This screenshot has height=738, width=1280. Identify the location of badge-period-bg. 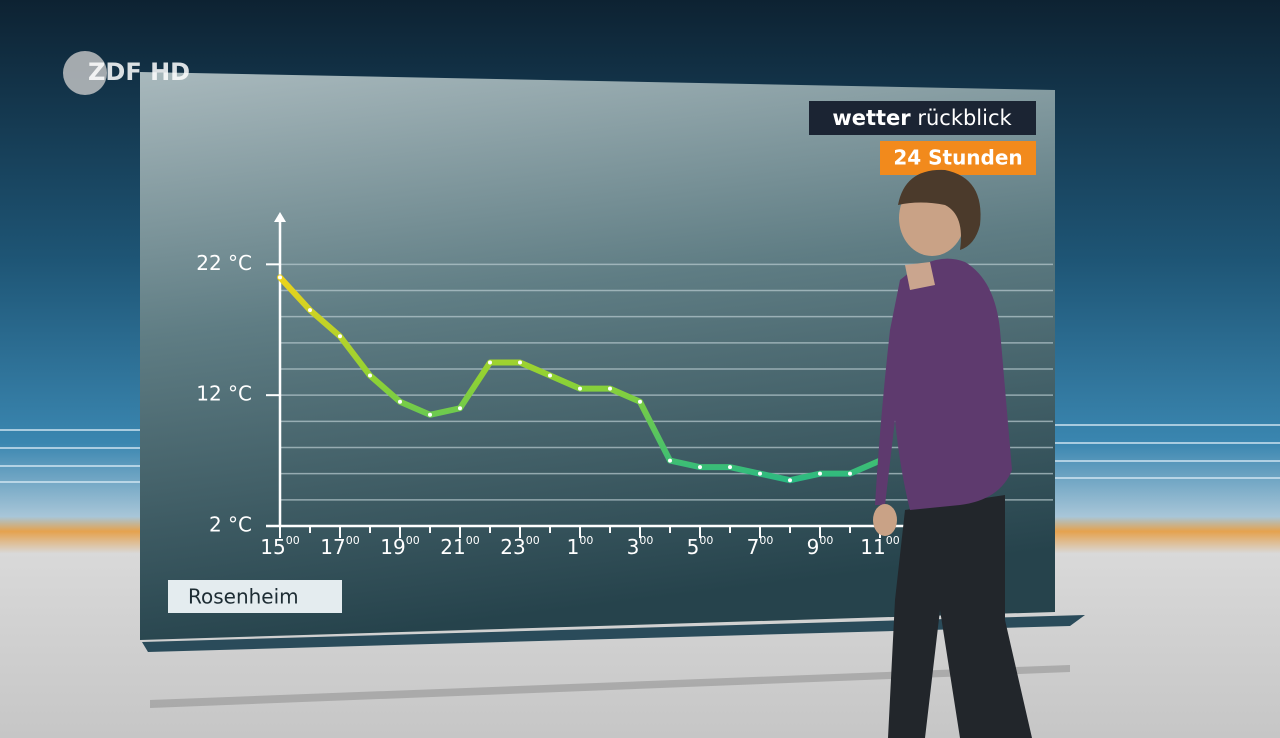
(958, 158).